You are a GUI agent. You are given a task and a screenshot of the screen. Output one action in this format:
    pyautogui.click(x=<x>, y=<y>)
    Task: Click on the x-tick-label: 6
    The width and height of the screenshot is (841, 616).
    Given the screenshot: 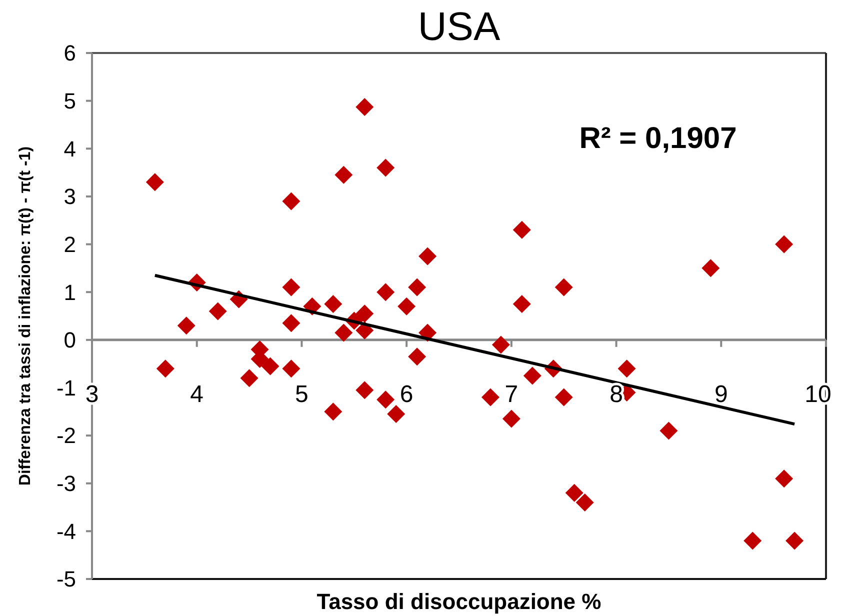 What is the action you would take?
    pyautogui.click(x=407, y=394)
    